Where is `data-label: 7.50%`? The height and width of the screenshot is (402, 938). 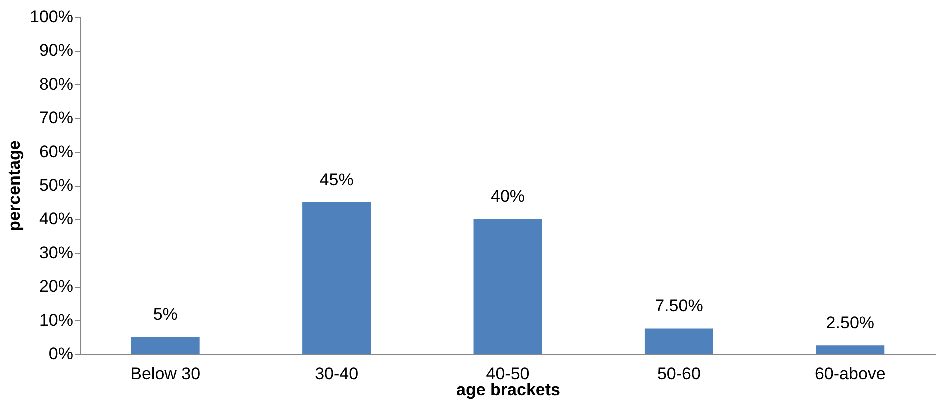
data-label: 7.50% is located at coordinates (679, 306).